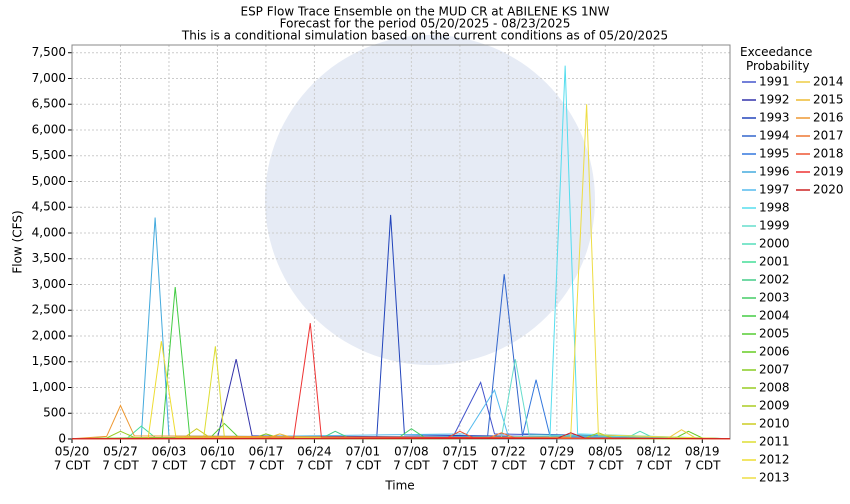 Image resolution: width=850 pixels, height=504 pixels. What do you see at coordinates (774, 136) in the screenshot?
I see `legend-label: 1994` at bounding box center [774, 136].